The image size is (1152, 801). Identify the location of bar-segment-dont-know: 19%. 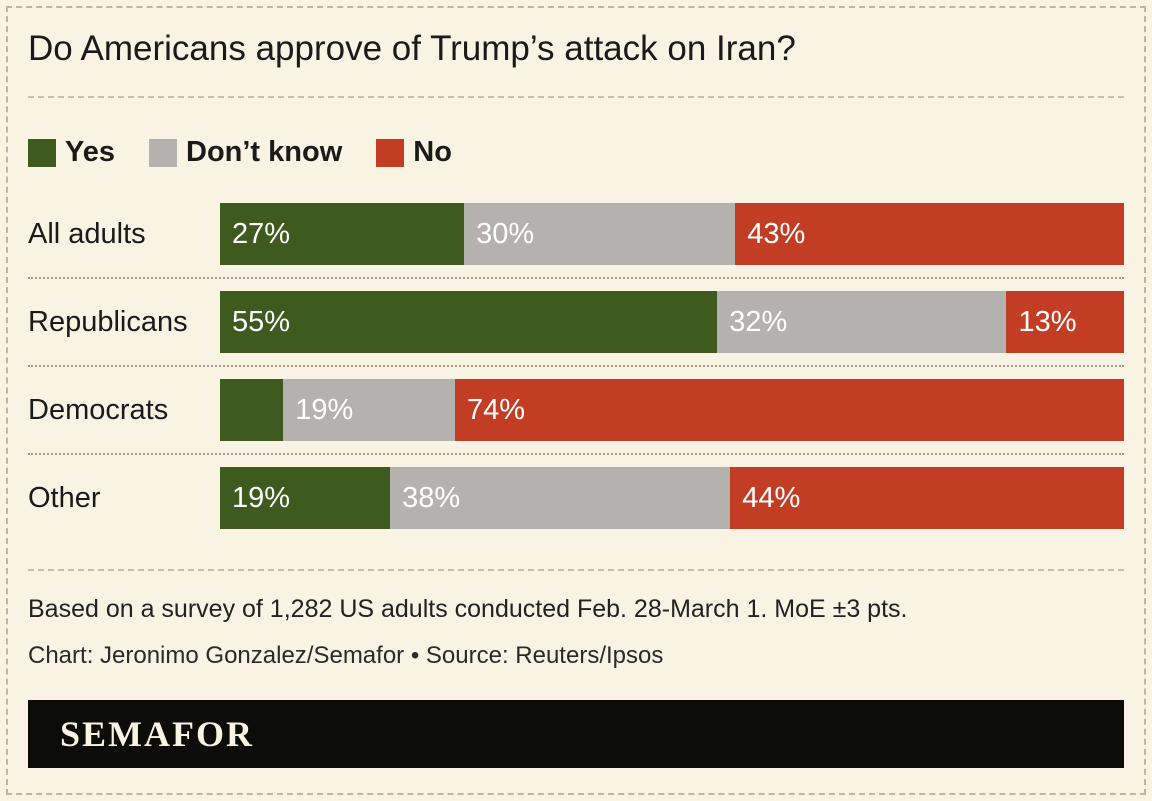
(369, 410).